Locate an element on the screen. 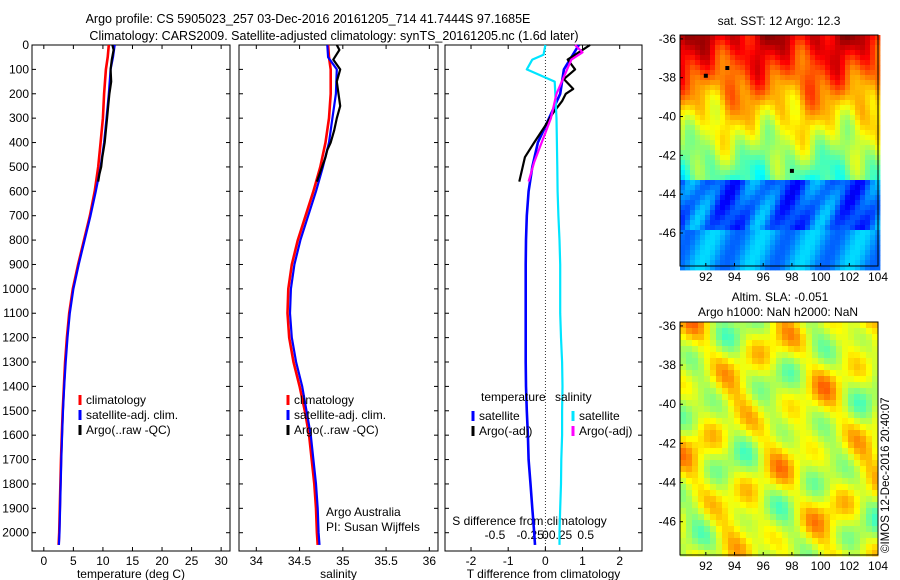 Image resolution: width=900 pixels, height=580 pixels. difference-legend-label: satellite is located at coordinates (599, 416).